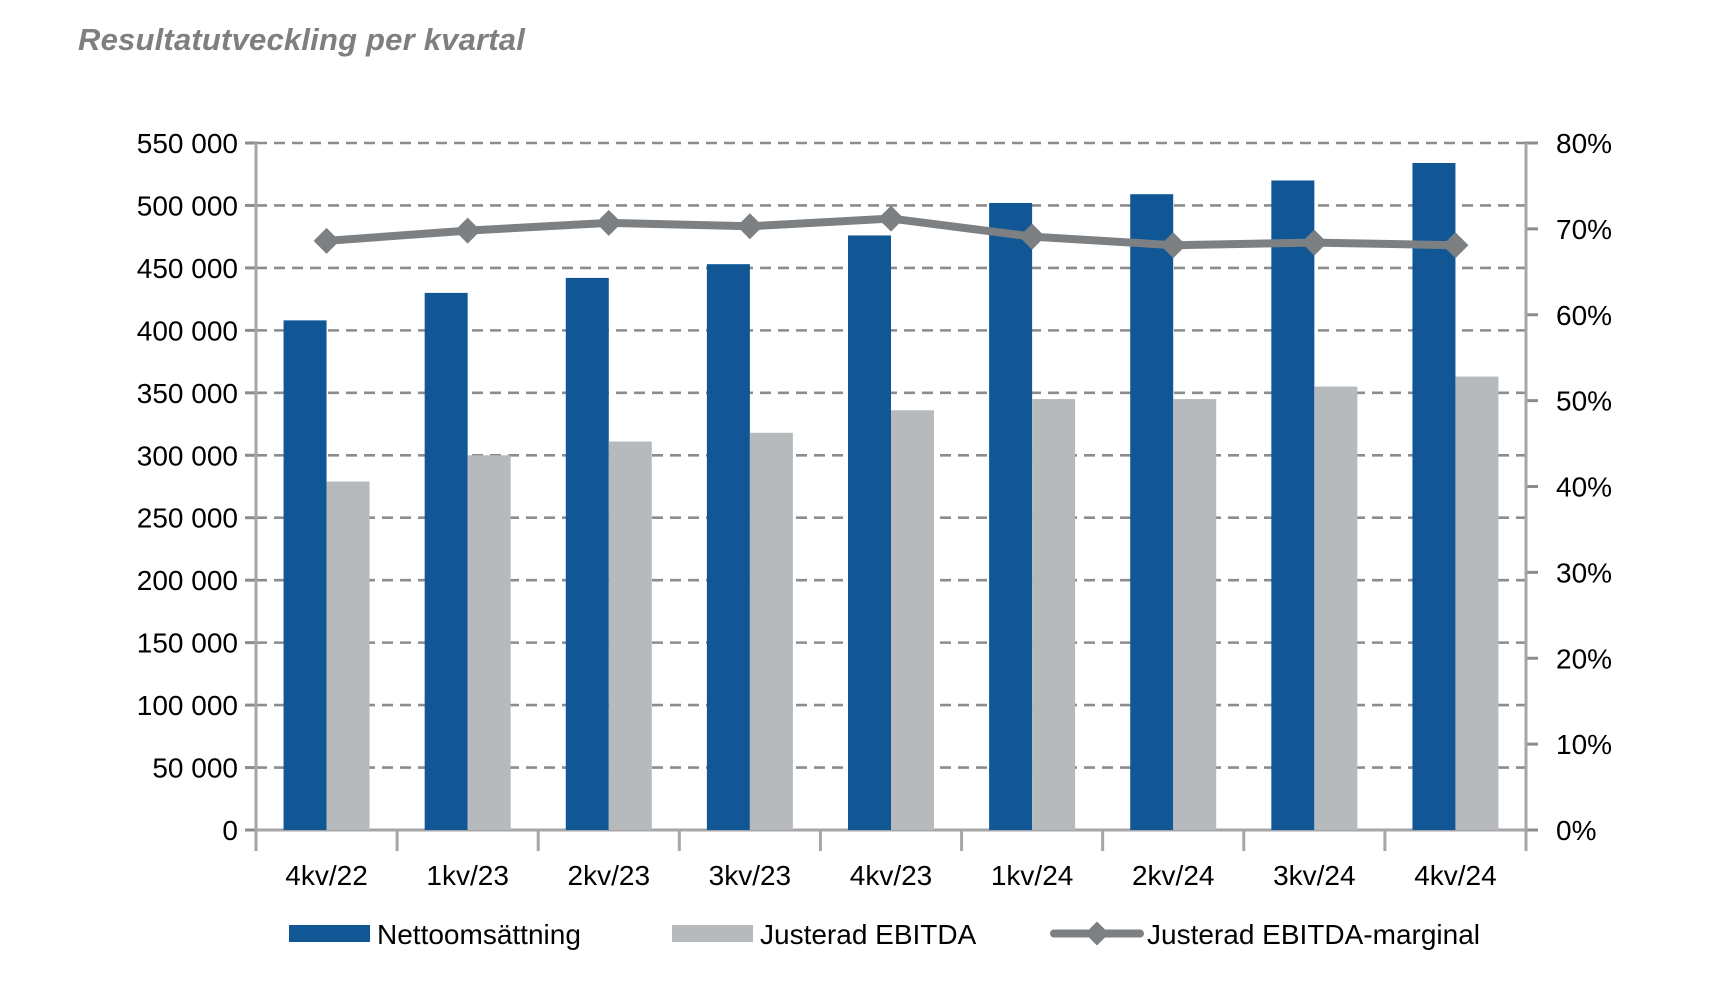 This screenshot has width=1712, height=1000. What do you see at coordinates (1576, 830) in the screenshot?
I see `right-axis-label: 0%` at bounding box center [1576, 830].